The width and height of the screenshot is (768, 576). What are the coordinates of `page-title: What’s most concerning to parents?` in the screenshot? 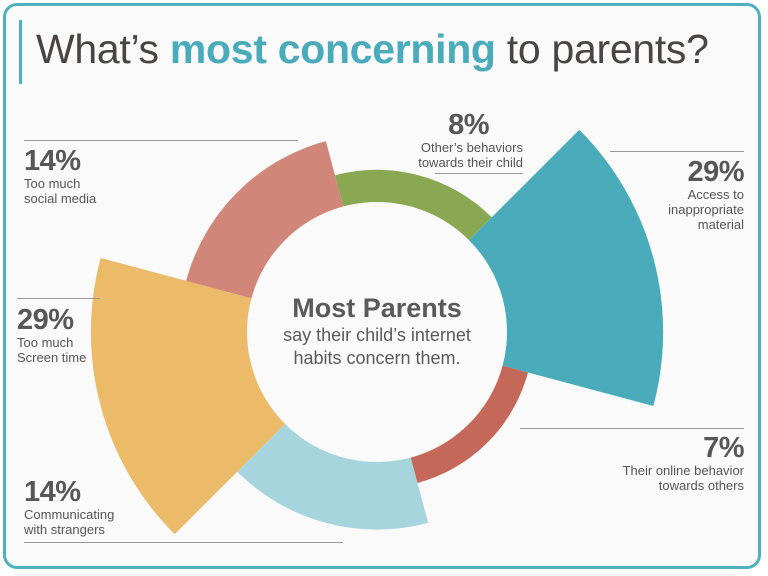 It's located at (372, 49).